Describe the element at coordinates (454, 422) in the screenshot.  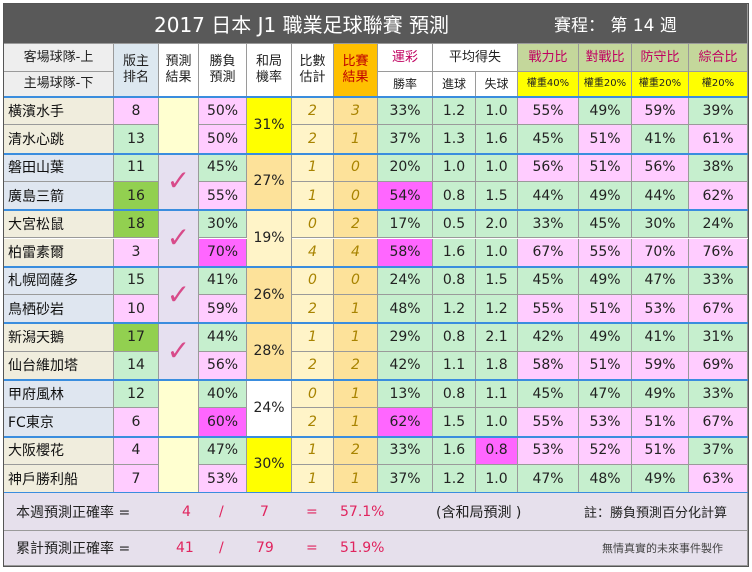
I see `goals-for-cell: 1.5` at that location.